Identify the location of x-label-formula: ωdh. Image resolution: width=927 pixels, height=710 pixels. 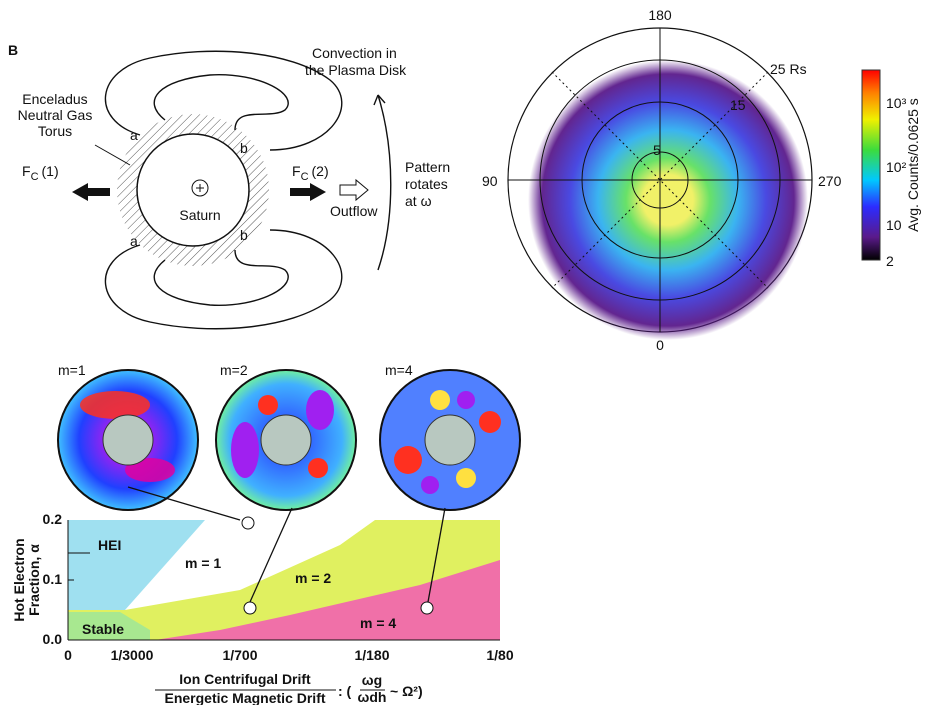
(372, 697).